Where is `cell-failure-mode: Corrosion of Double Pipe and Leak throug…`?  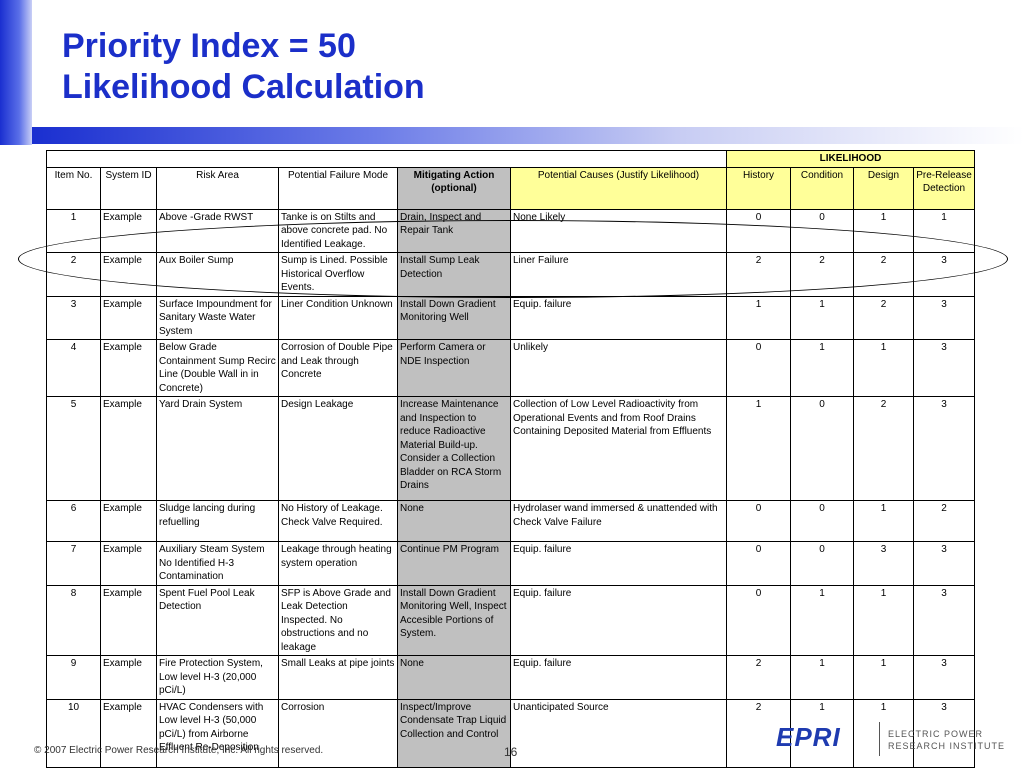
cell-failure-mode: Corrosion of Double Pipe and Leak throug… is located at coordinates (338, 368).